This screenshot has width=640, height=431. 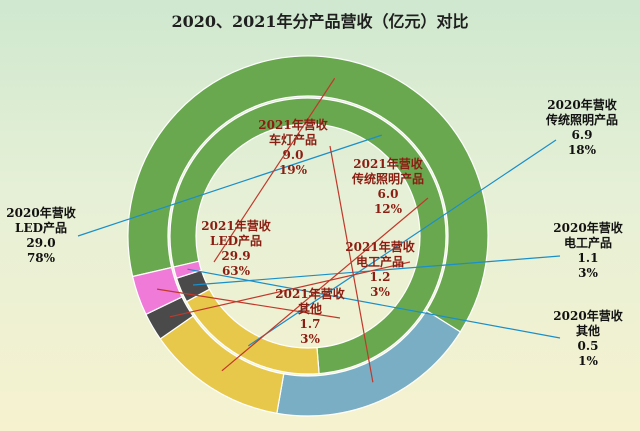 What do you see at coordinates (380, 277) in the screenshot?
I see `label-value: 1.2` at bounding box center [380, 277].